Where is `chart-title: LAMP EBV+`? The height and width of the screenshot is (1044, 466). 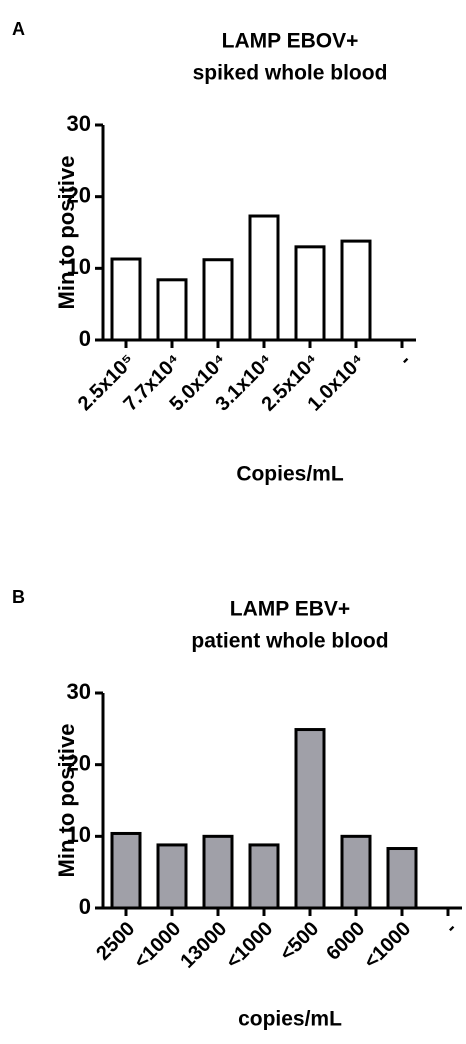
chart-title: LAMP EBV+ is located at coordinates (290, 609).